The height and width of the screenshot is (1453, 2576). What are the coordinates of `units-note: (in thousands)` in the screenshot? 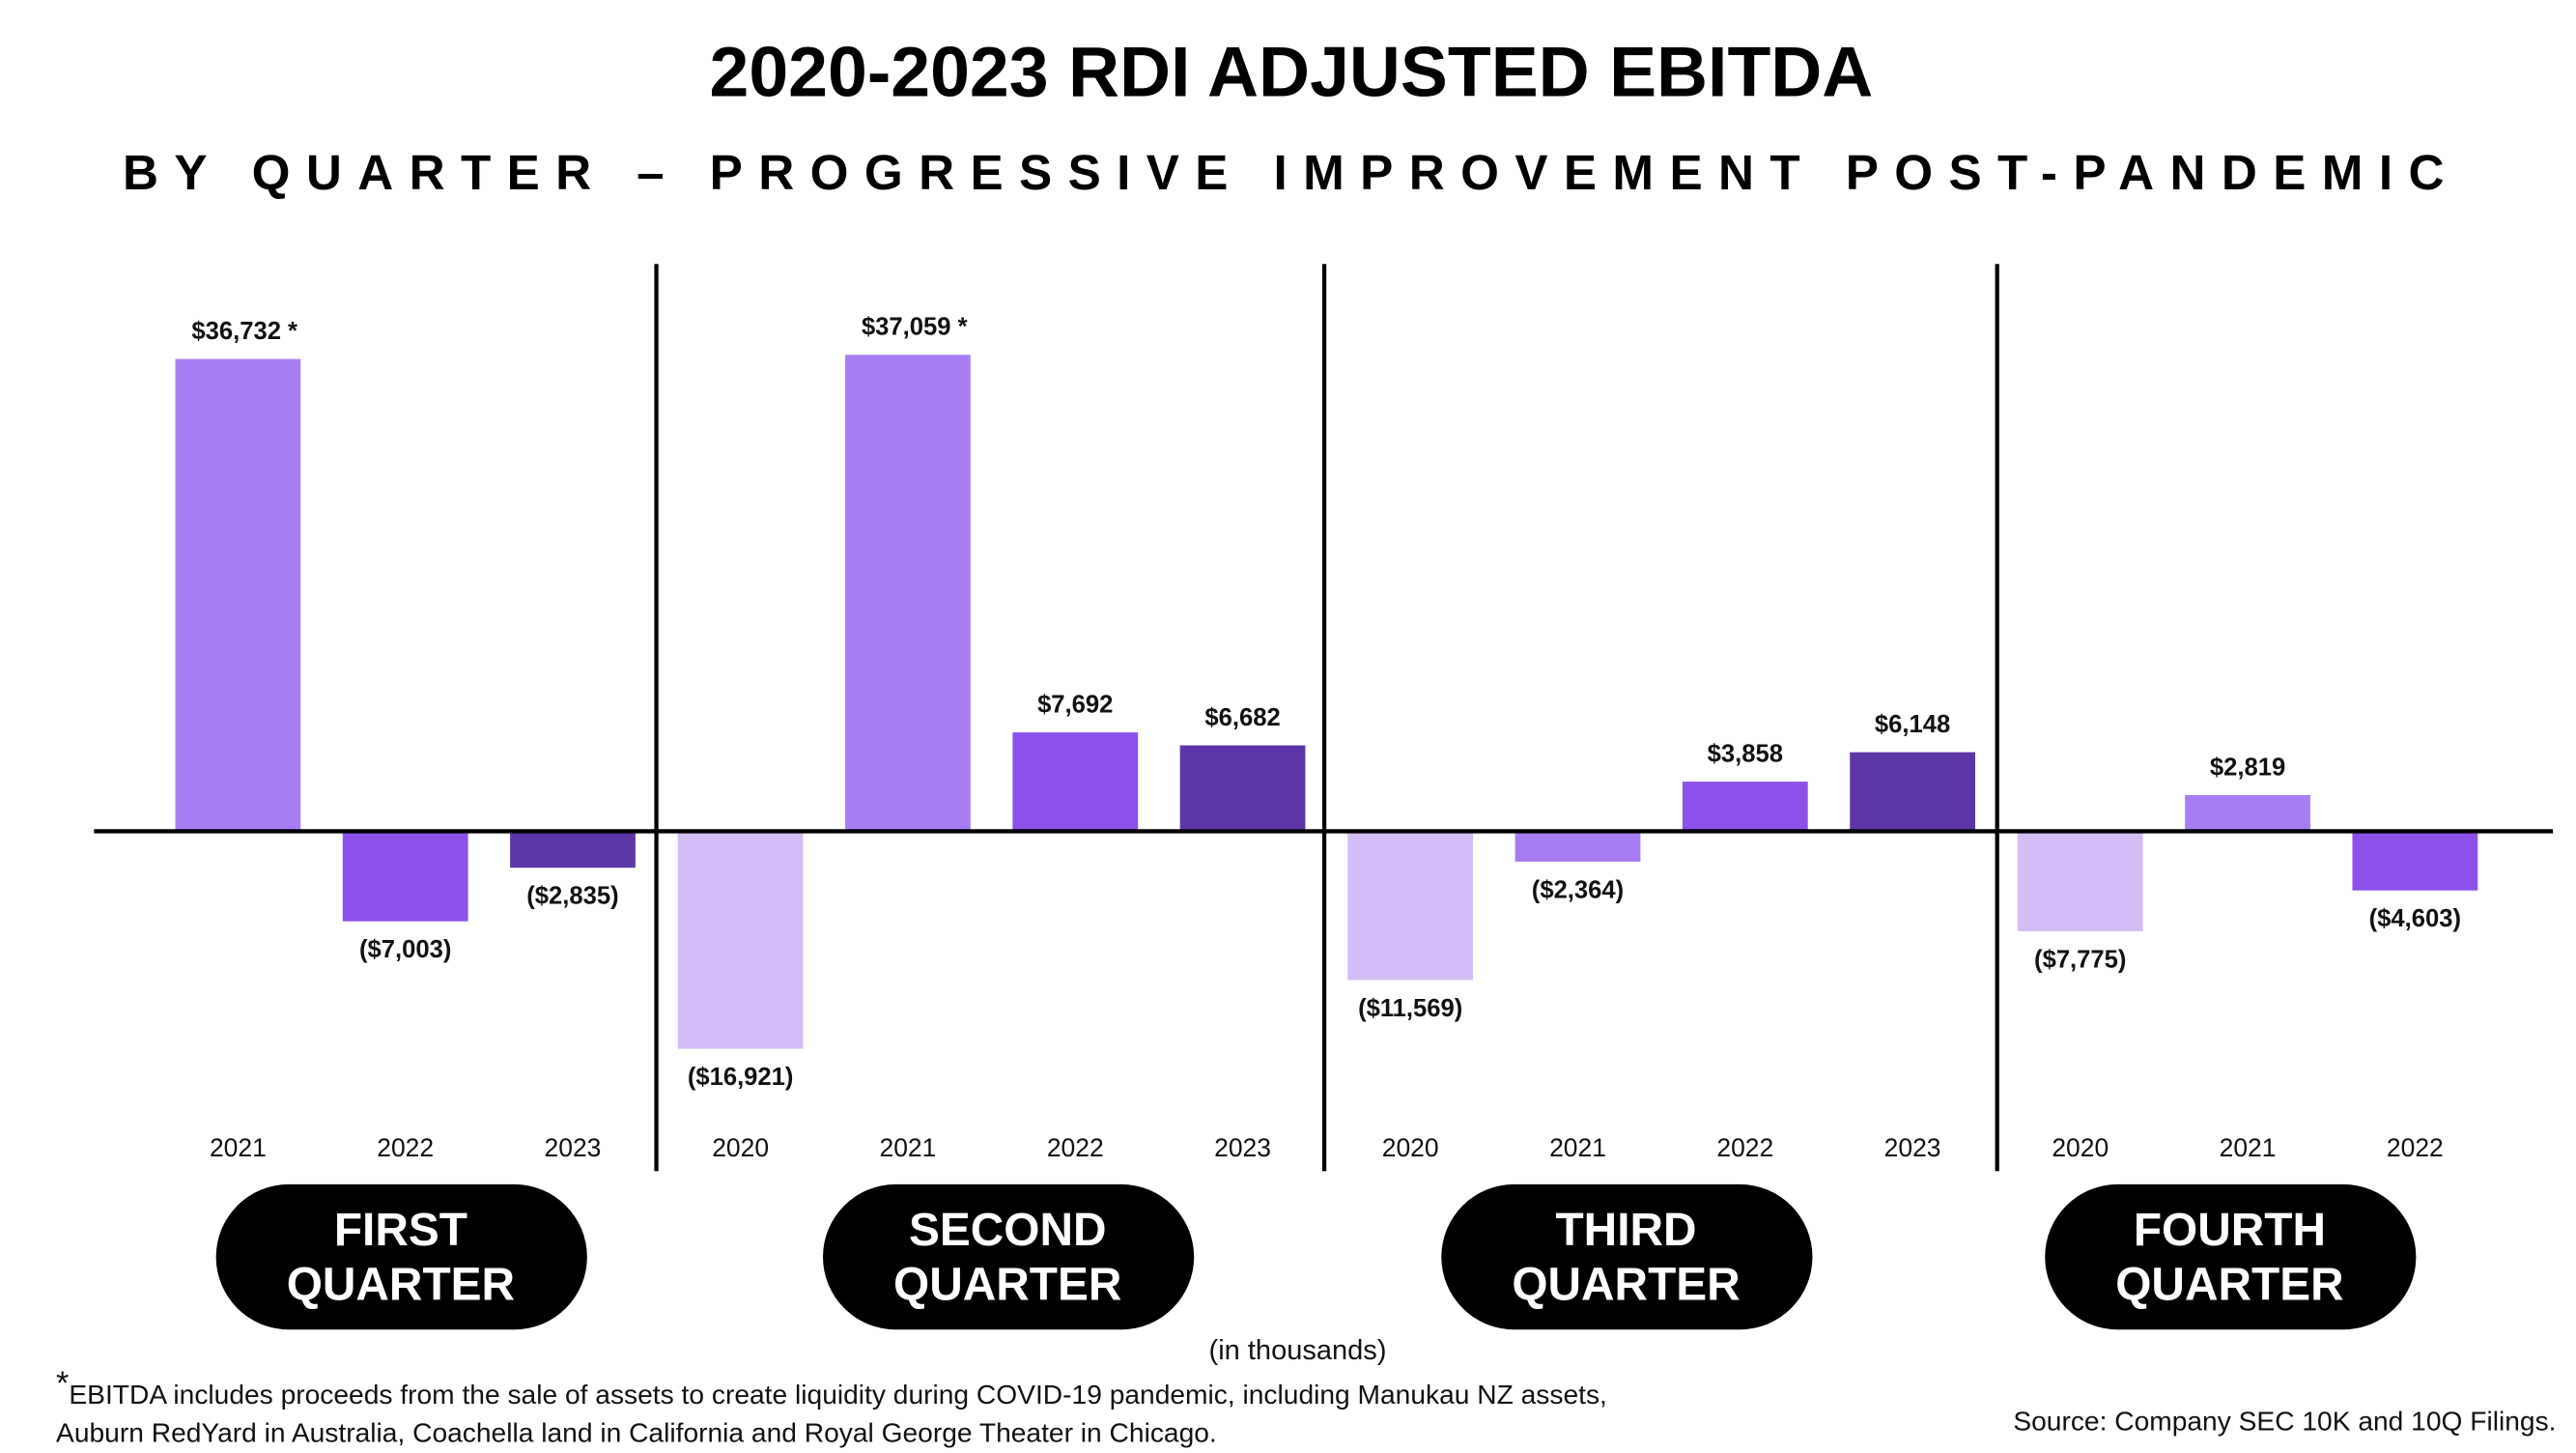 It's located at (1297, 1350).